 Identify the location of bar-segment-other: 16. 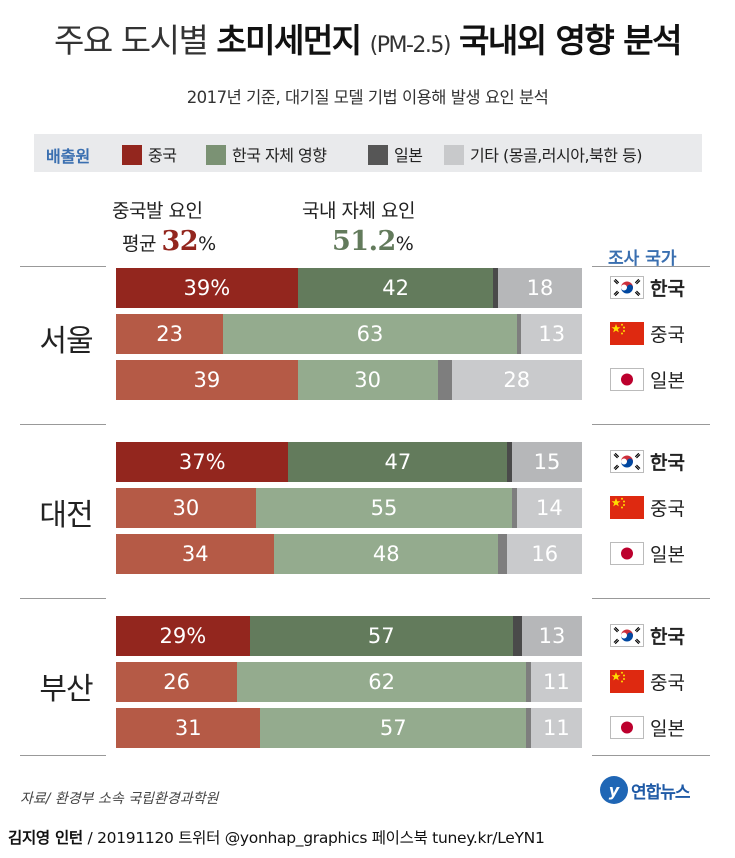
(544, 554).